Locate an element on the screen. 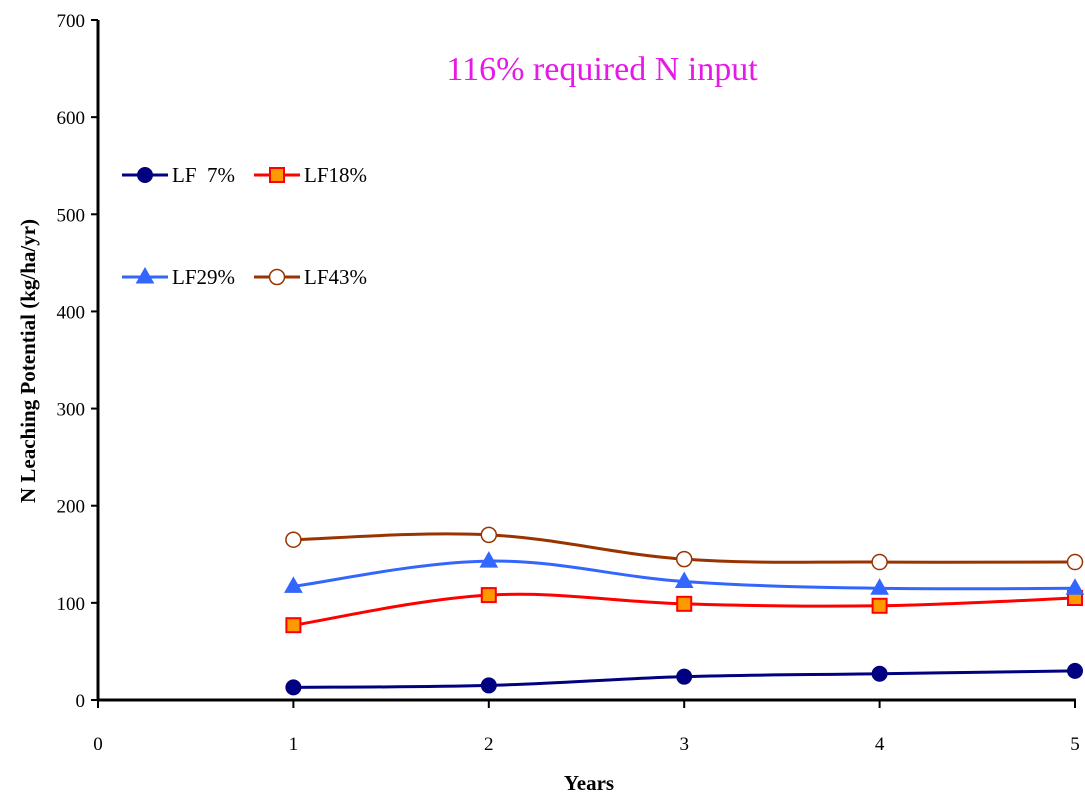 The width and height of the screenshot is (1085, 808). y-tick-label: 500 is located at coordinates (71, 215).